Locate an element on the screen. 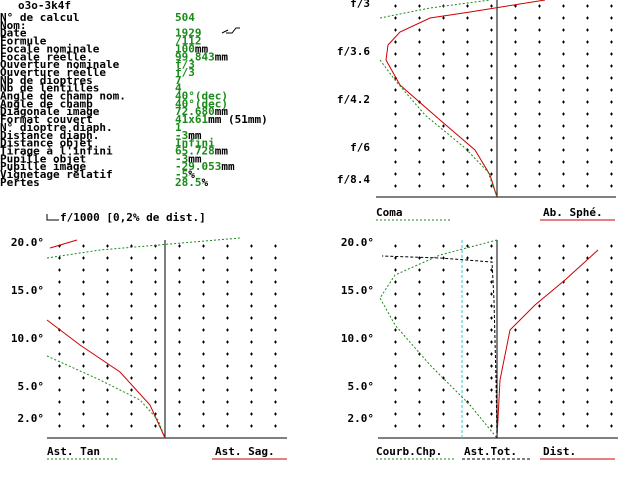 The height and width of the screenshot is (480, 640). legend-label: Dist. is located at coordinates (559, 451).